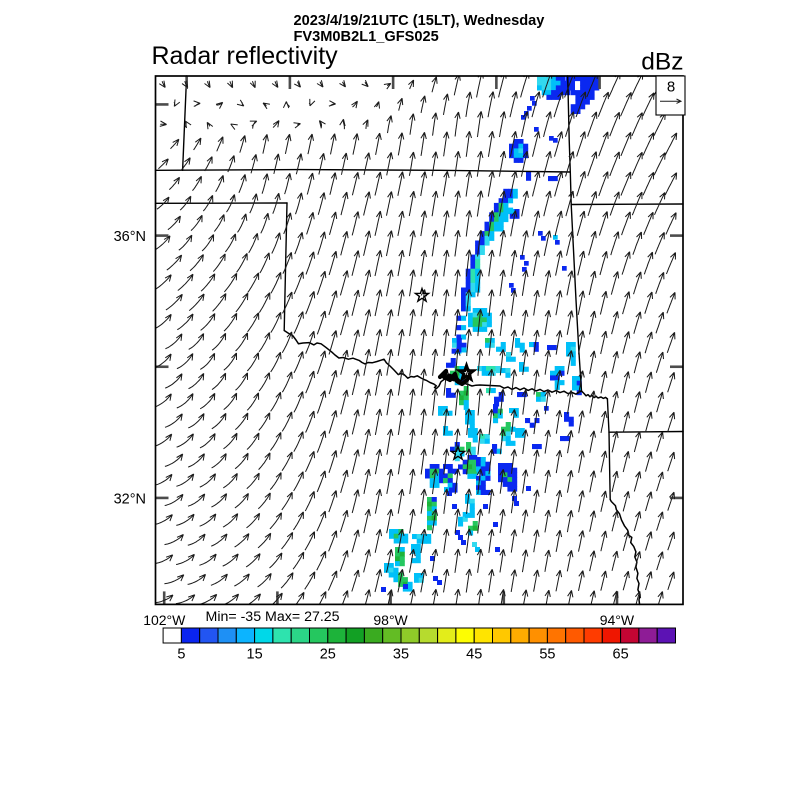 The width and height of the screenshot is (800, 800). Describe the element at coordinates (390, 620) in the screenshot. I see `svg-text: 98°W` at that location.